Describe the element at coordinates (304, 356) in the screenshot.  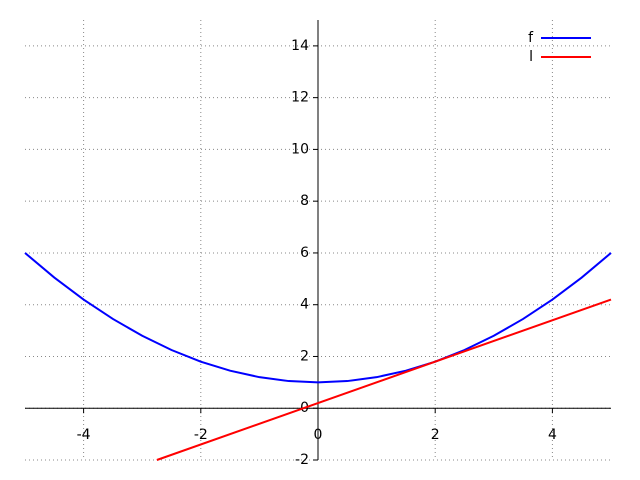
I see `y-tick-label: 2` at that location.